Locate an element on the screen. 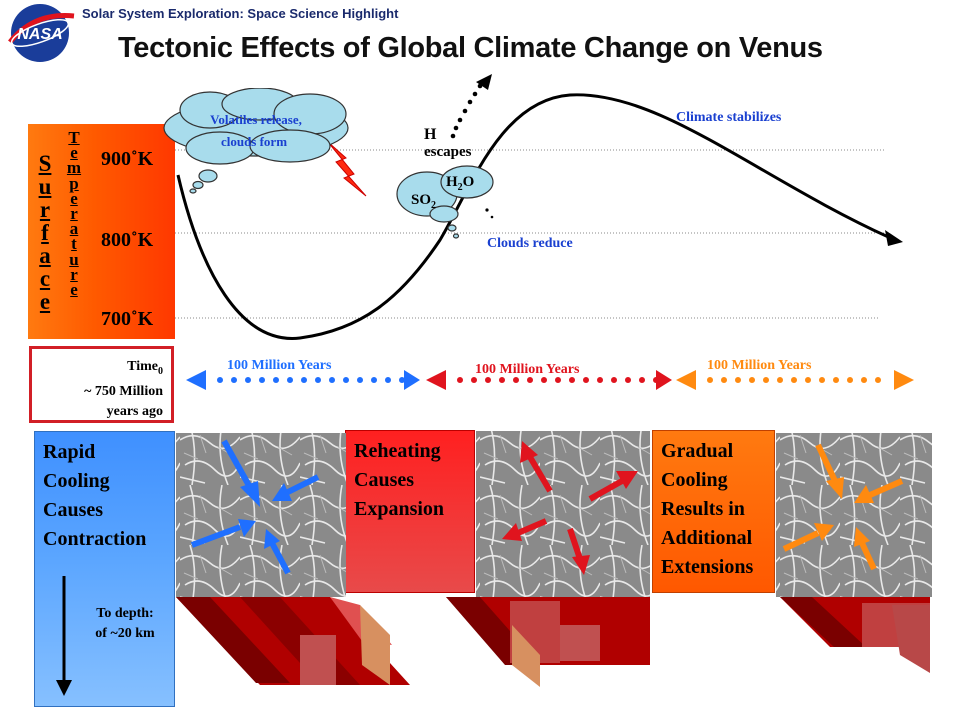  temperature-letter: a is located at coordinates (74, 229).